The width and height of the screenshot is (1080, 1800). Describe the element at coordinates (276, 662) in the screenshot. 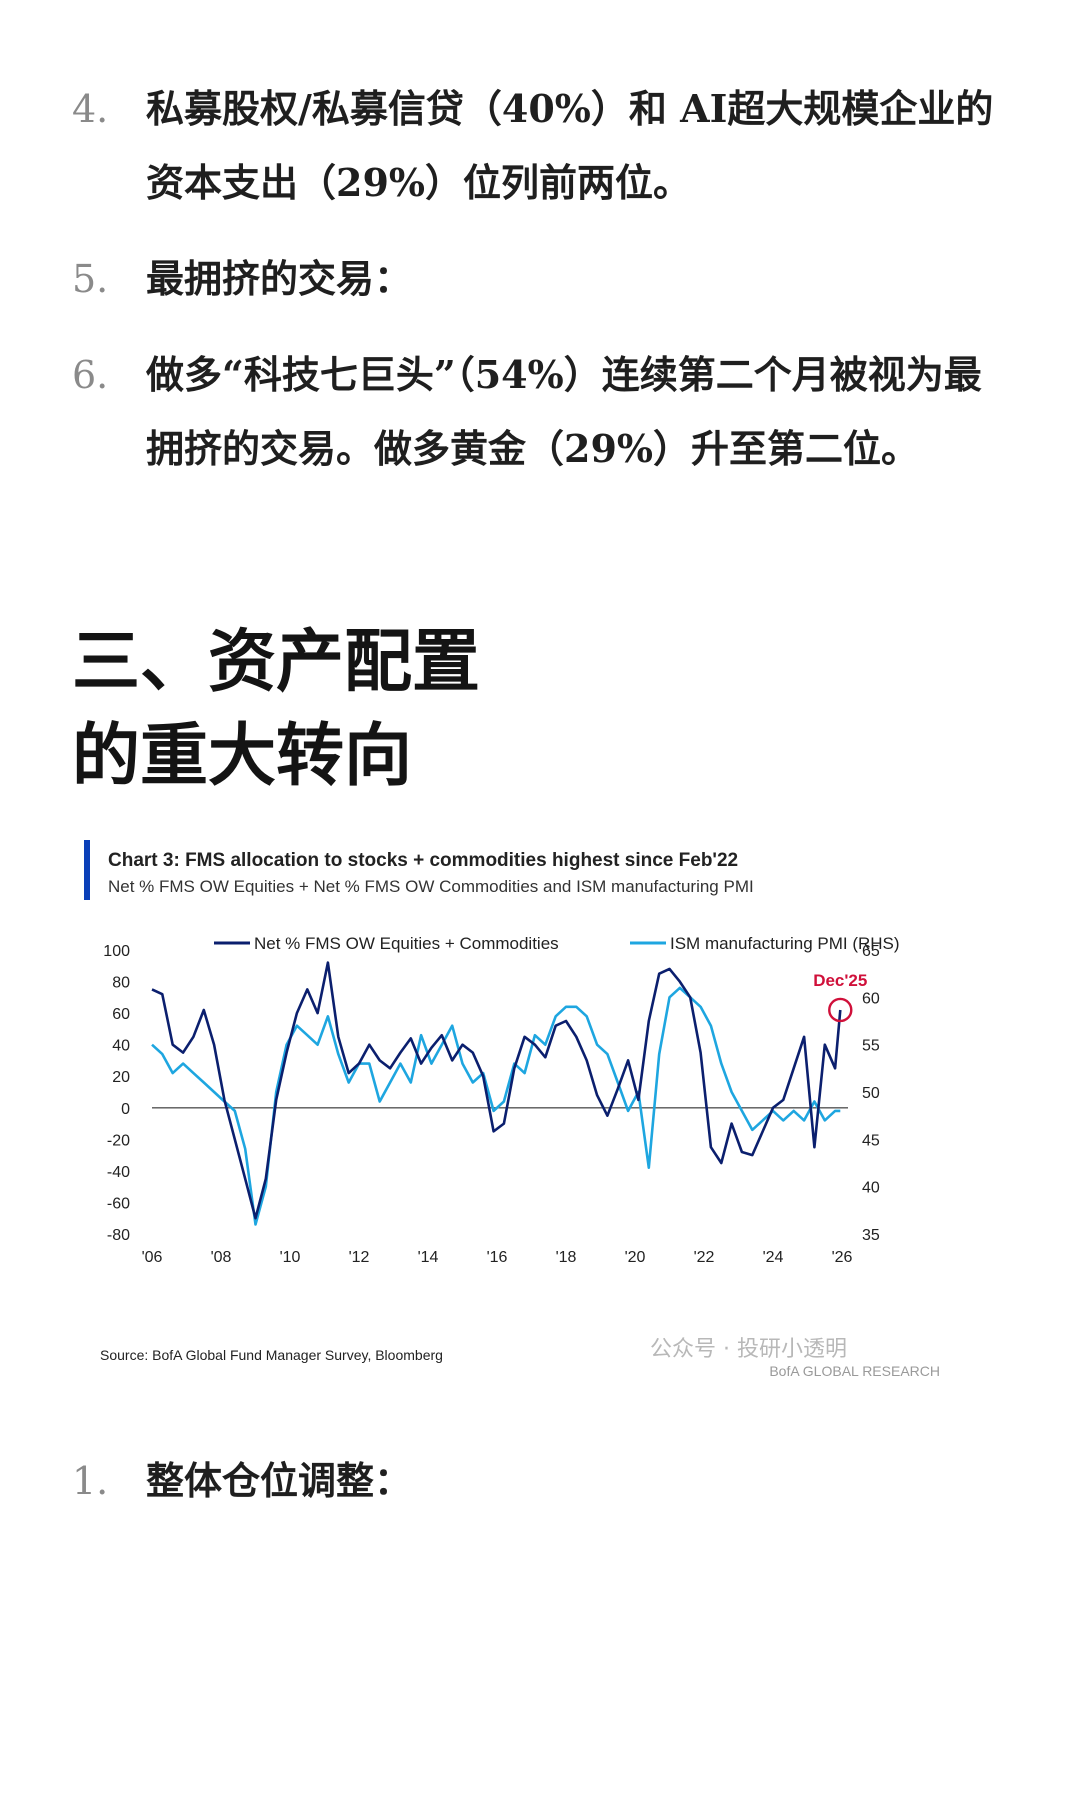

I see `section-heading-line-1: 三、资产配置` at that location.